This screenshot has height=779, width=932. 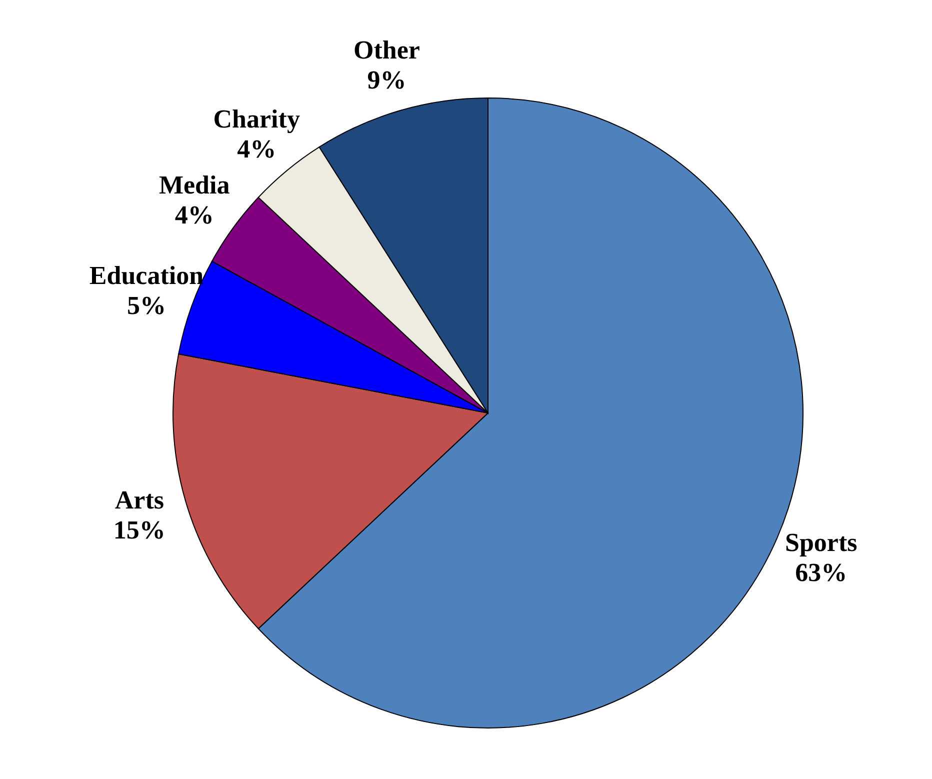 What do you see at coordinates (146, 305) in the screenshot?
I see `data-label: 5%` at bounding box center [146, 305].